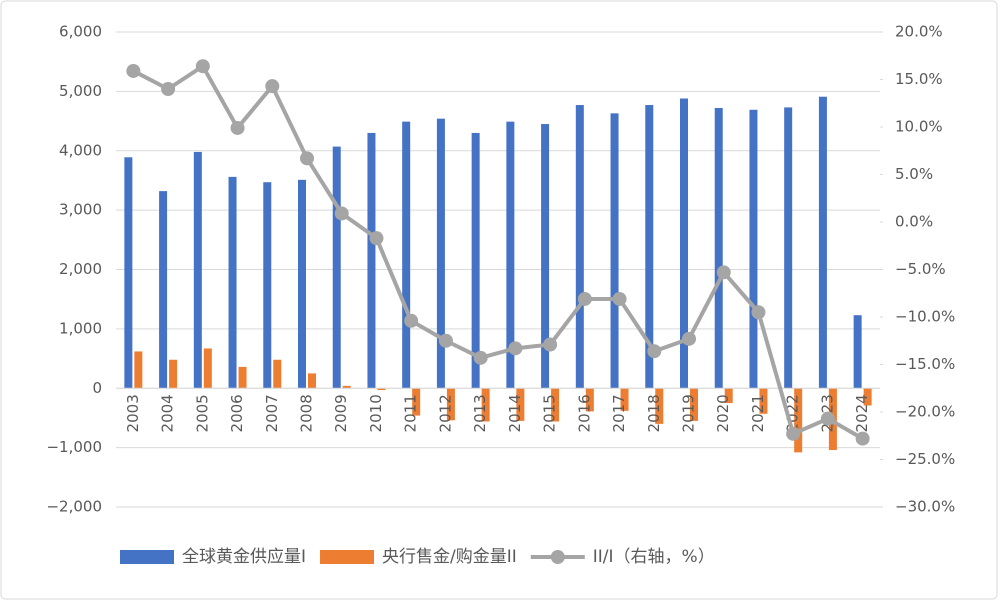  What do you see at coordinates (307, 413) in the screenshot?
I see `x-tick-label: 2008` at bounding box center [307, 413].